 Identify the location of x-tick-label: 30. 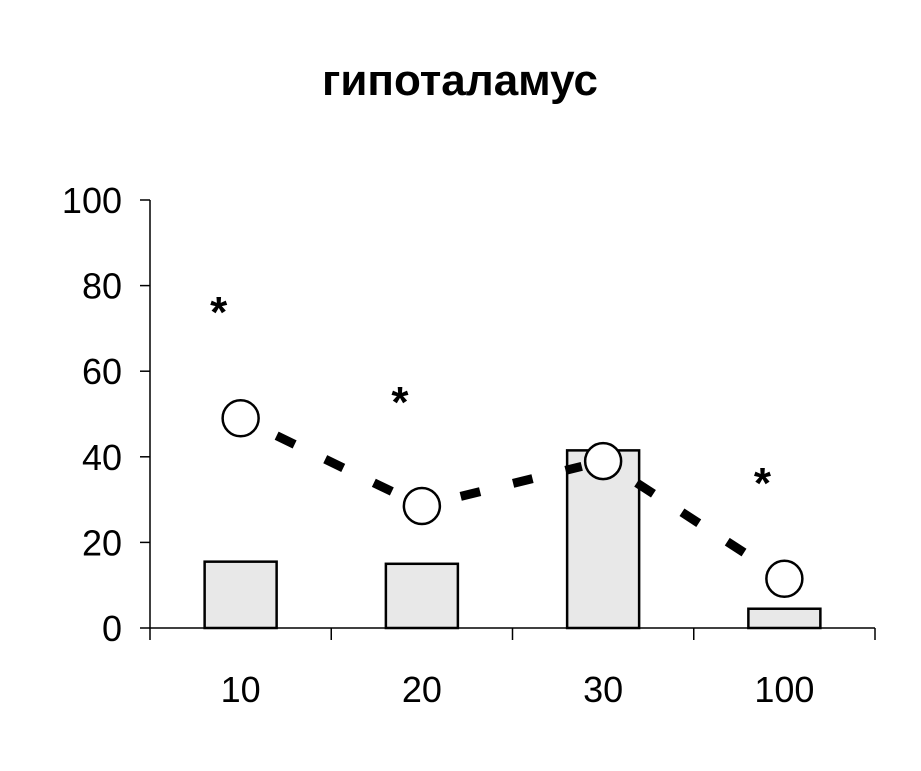
(603, 689).